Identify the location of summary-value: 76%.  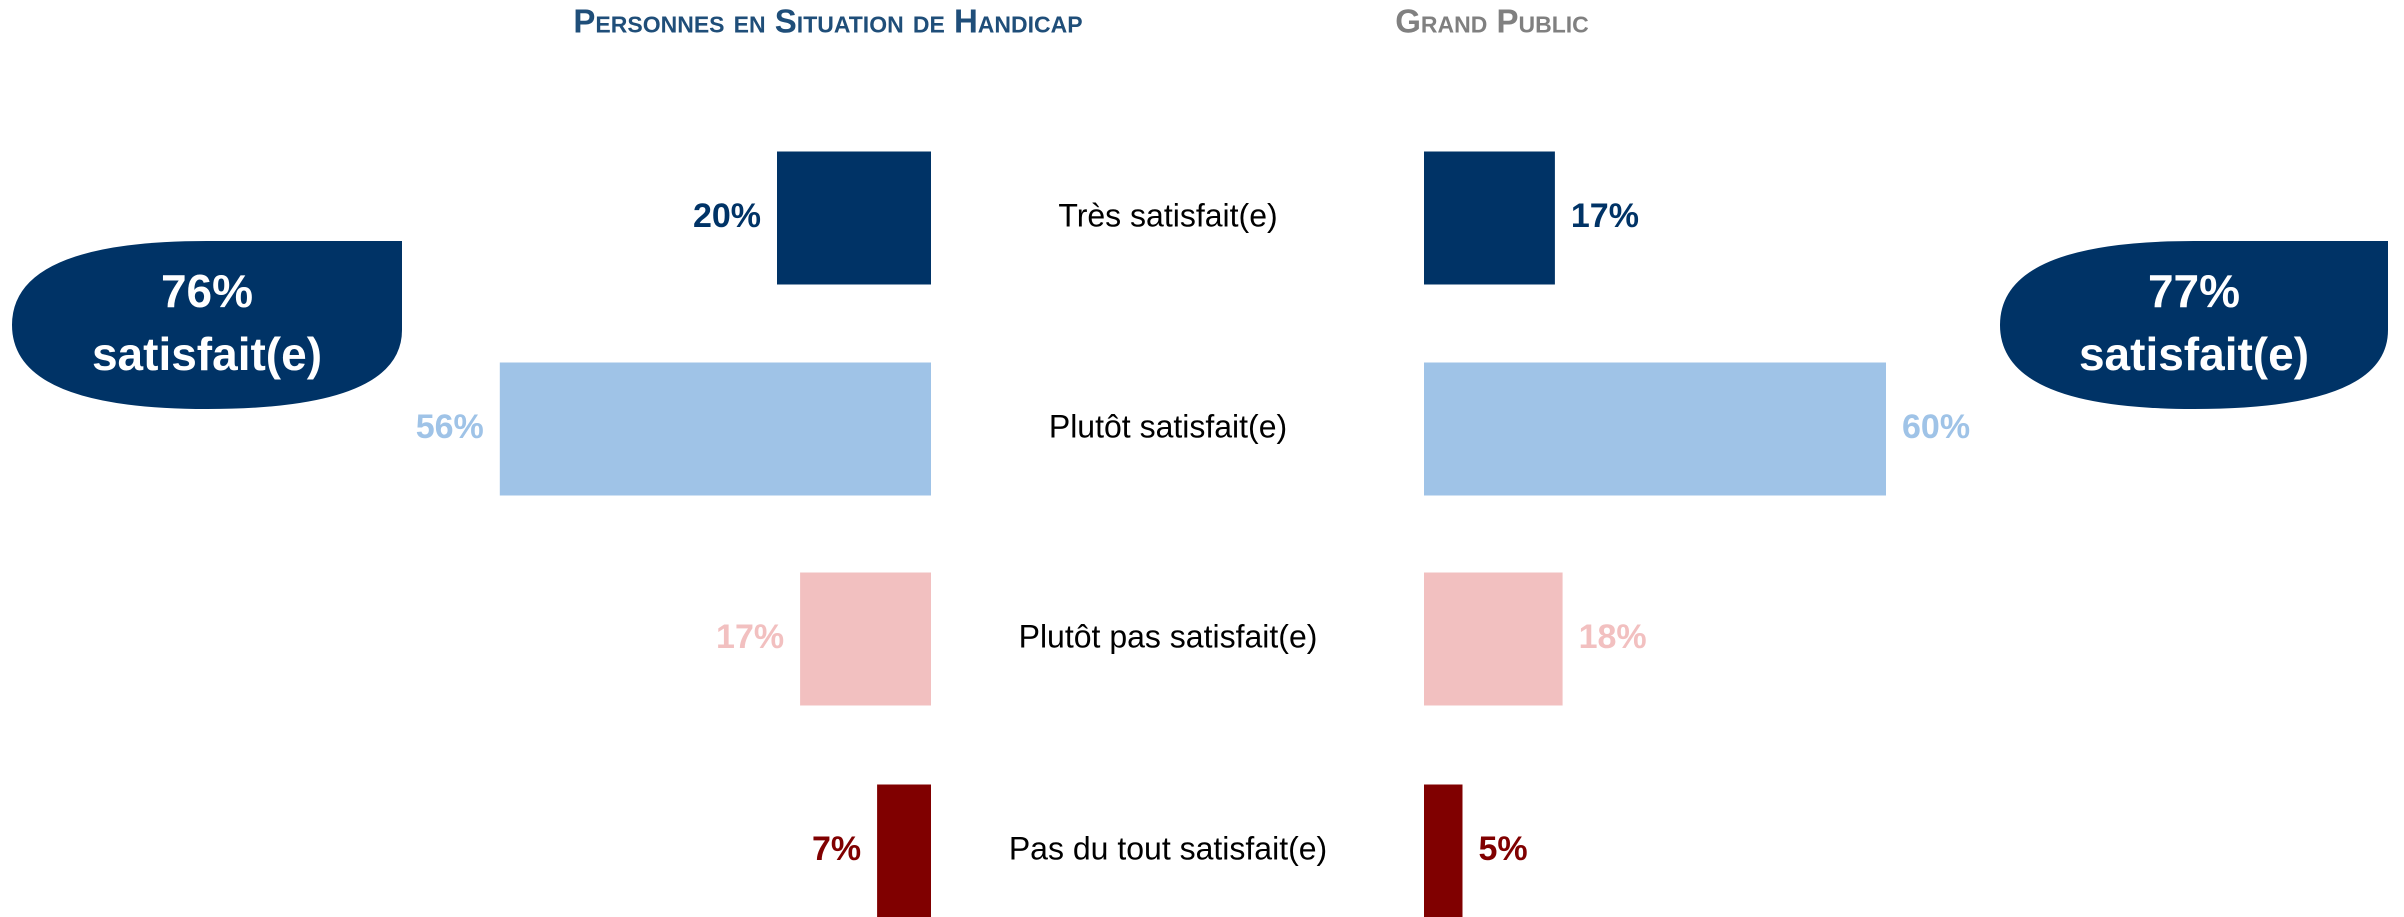
(207, 291).